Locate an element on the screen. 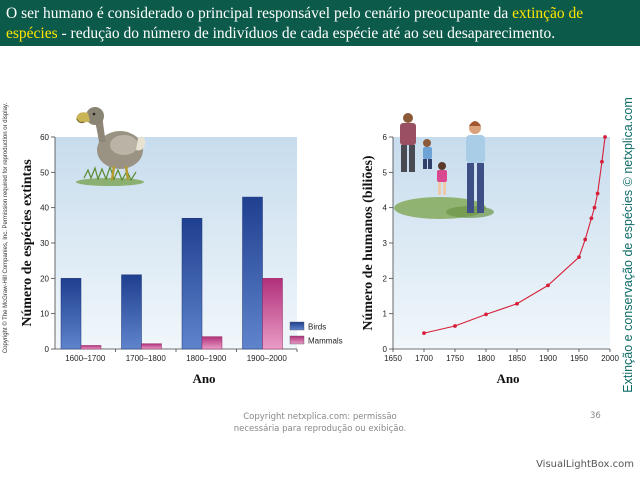 The image size is (640, 480). legend-label-mammals: Mammals is located at coordinates (325, 341).